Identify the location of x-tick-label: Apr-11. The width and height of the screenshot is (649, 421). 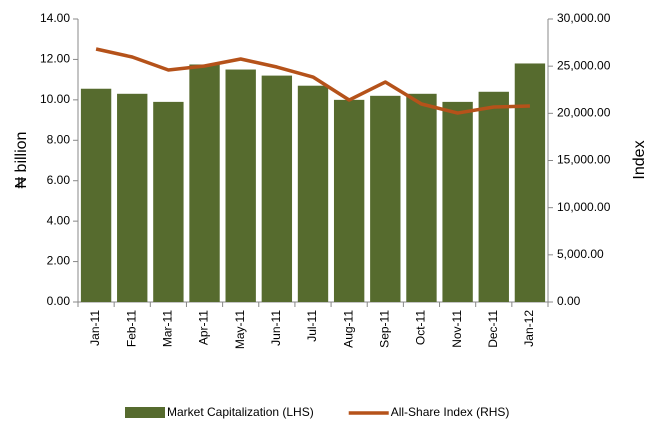
(204, 327).